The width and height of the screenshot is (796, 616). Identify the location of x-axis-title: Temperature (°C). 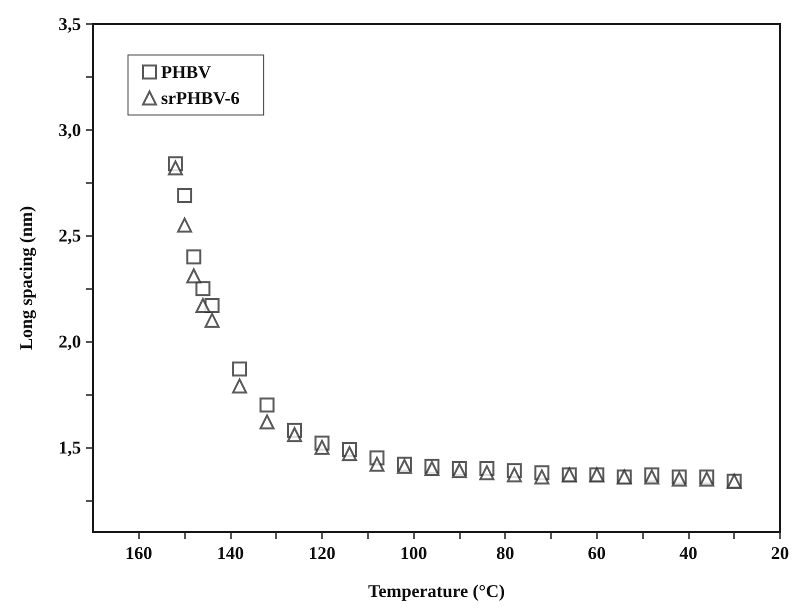
(436, 591).